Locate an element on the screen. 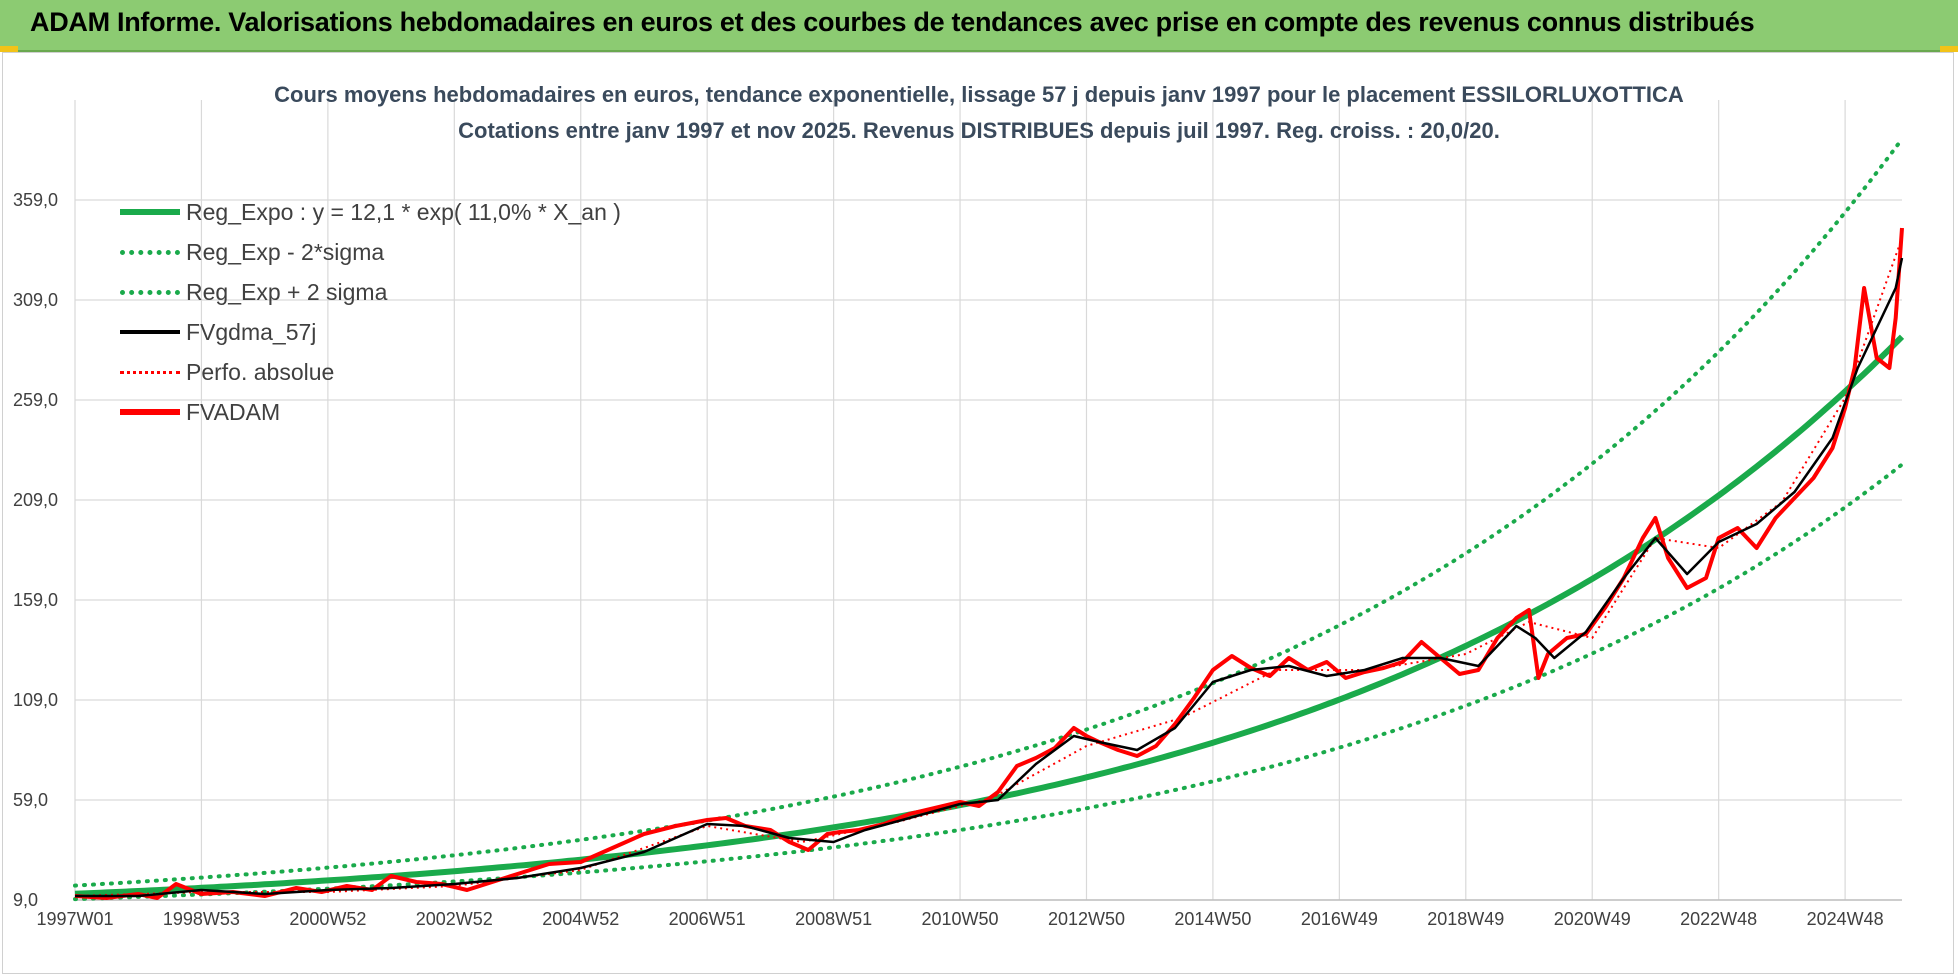 The width and height of the screenshot is (1958, 978). legend-item: FVgdma_57j is located at coordinates (370, 332).